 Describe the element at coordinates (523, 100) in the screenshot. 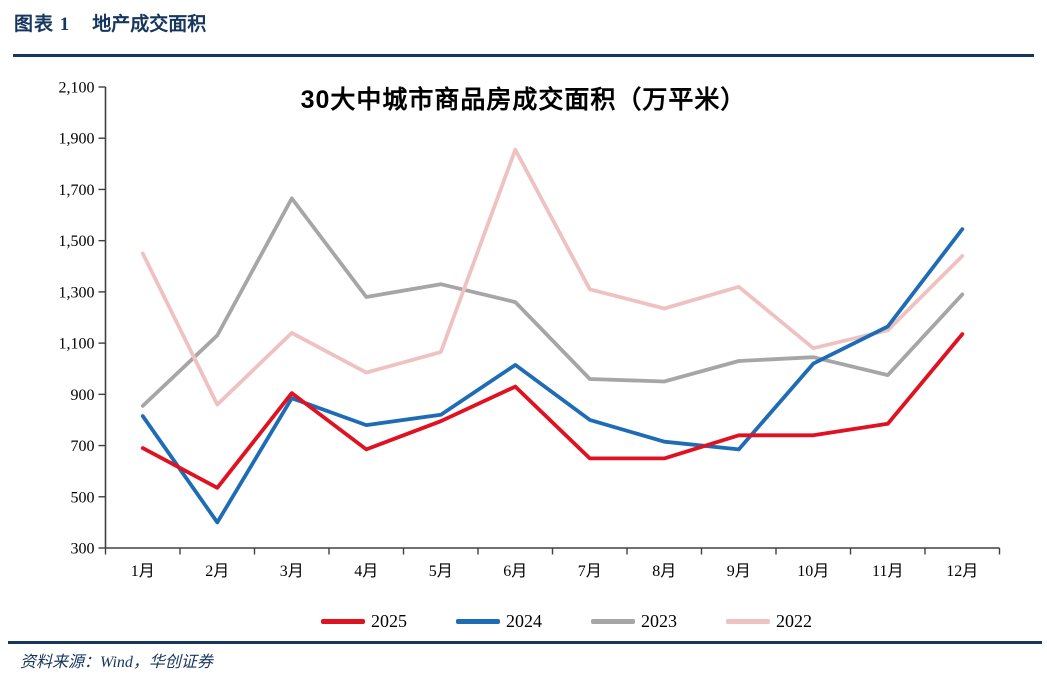

I see `chart-title: 30大中城市商品房成交面积（万平米）` at that location.